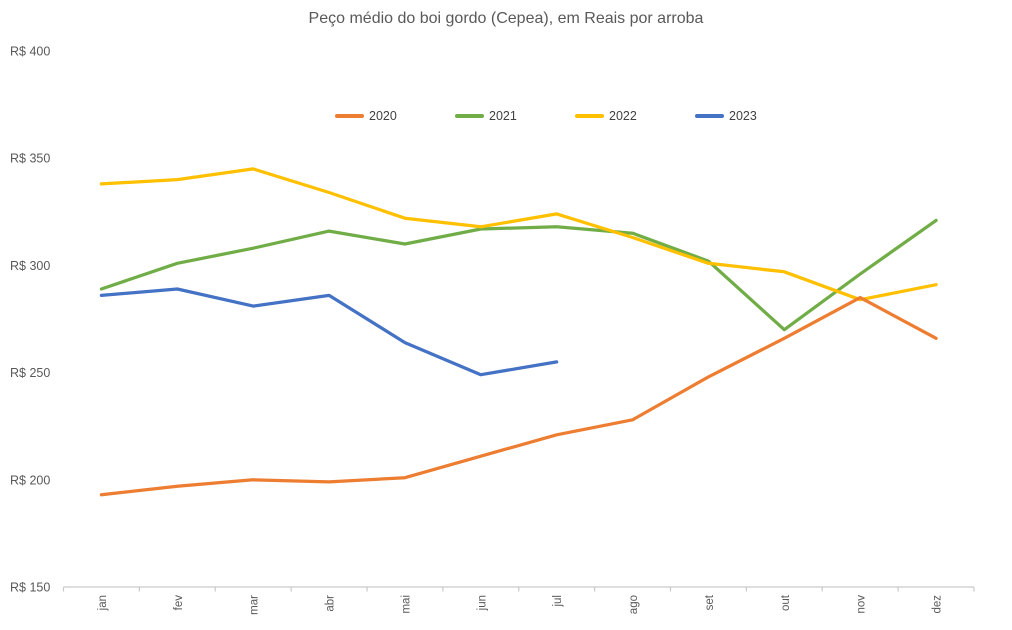  Describe the element at coordinates (743, 116) in the screenshot. I see `legend-label-2023: 2023` at that location.